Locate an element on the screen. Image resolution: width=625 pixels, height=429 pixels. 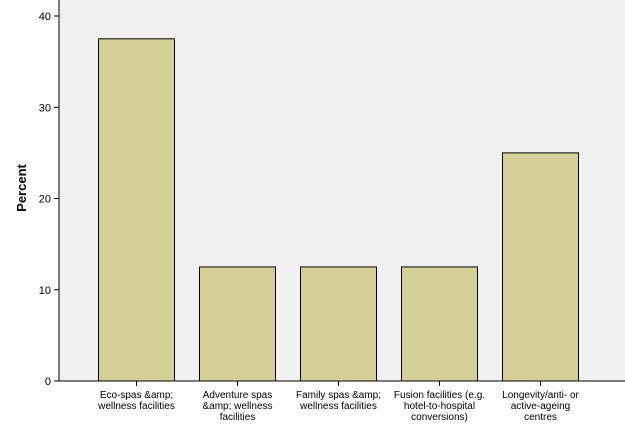
x-category-label-line: conversions) is located at coordinates (439, 417).